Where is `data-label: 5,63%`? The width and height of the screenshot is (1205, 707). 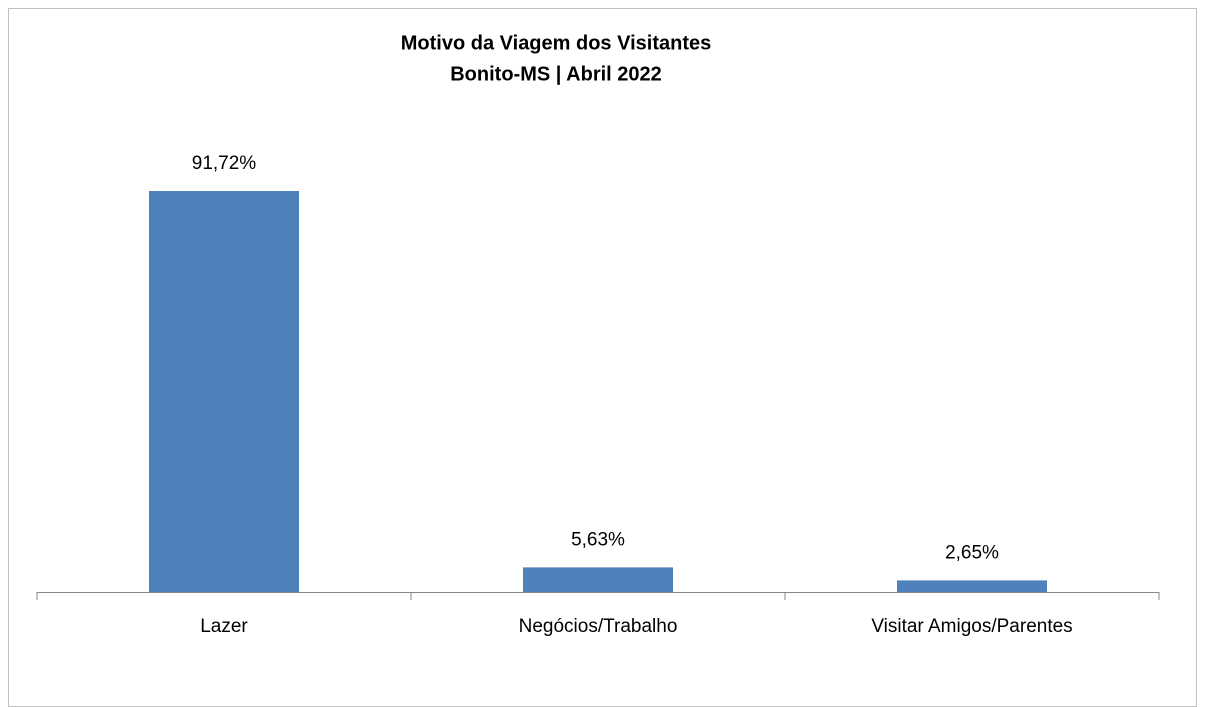 data-label: 5,63% is located at coordinates (598, 539).